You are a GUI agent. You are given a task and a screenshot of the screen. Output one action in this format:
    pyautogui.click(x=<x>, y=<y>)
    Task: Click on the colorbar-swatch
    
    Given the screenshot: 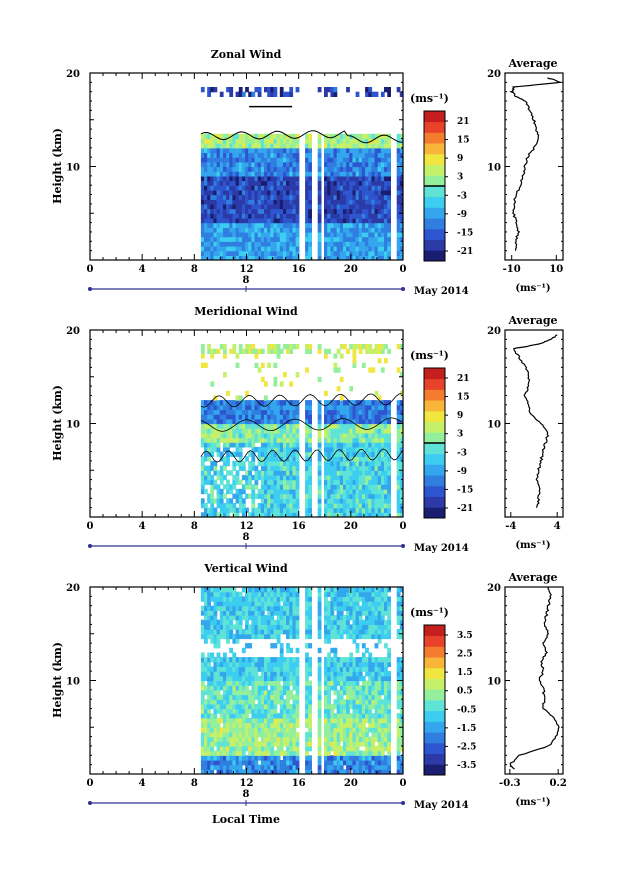 What is the action you would take?
    pyautogui.click(x=434, y=245)
    